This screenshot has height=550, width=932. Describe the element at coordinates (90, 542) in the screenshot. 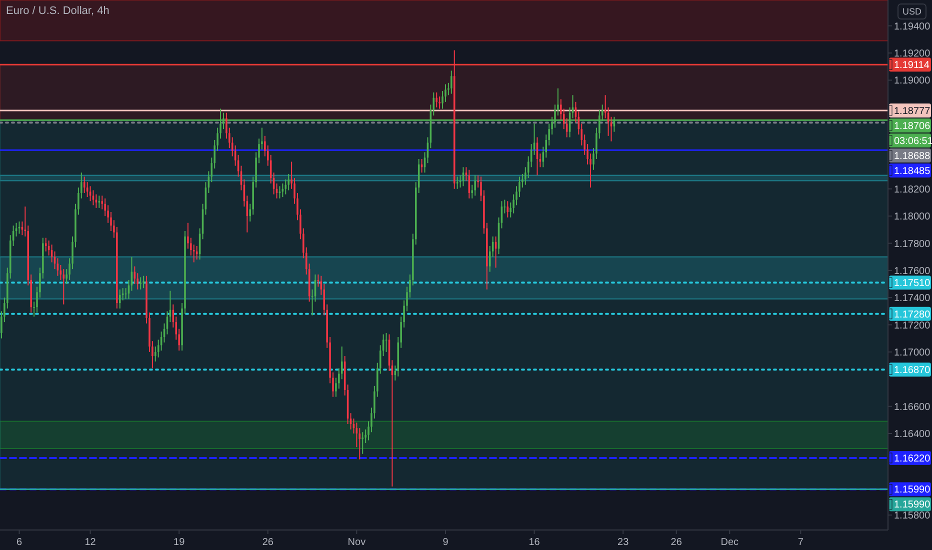

I see `x-tick-label: 12` at that location.